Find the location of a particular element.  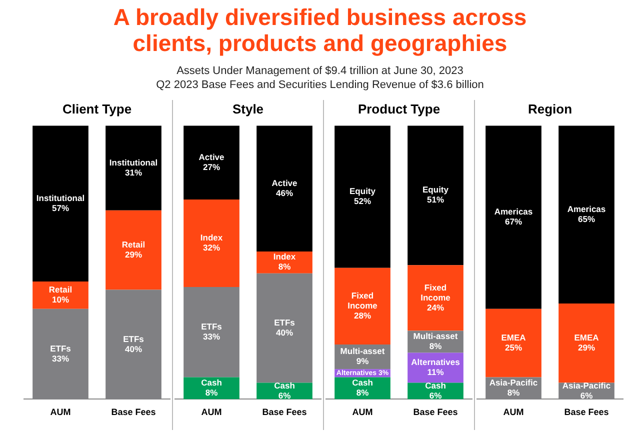

text: Fixed Income is located at coordinates (435, 292).